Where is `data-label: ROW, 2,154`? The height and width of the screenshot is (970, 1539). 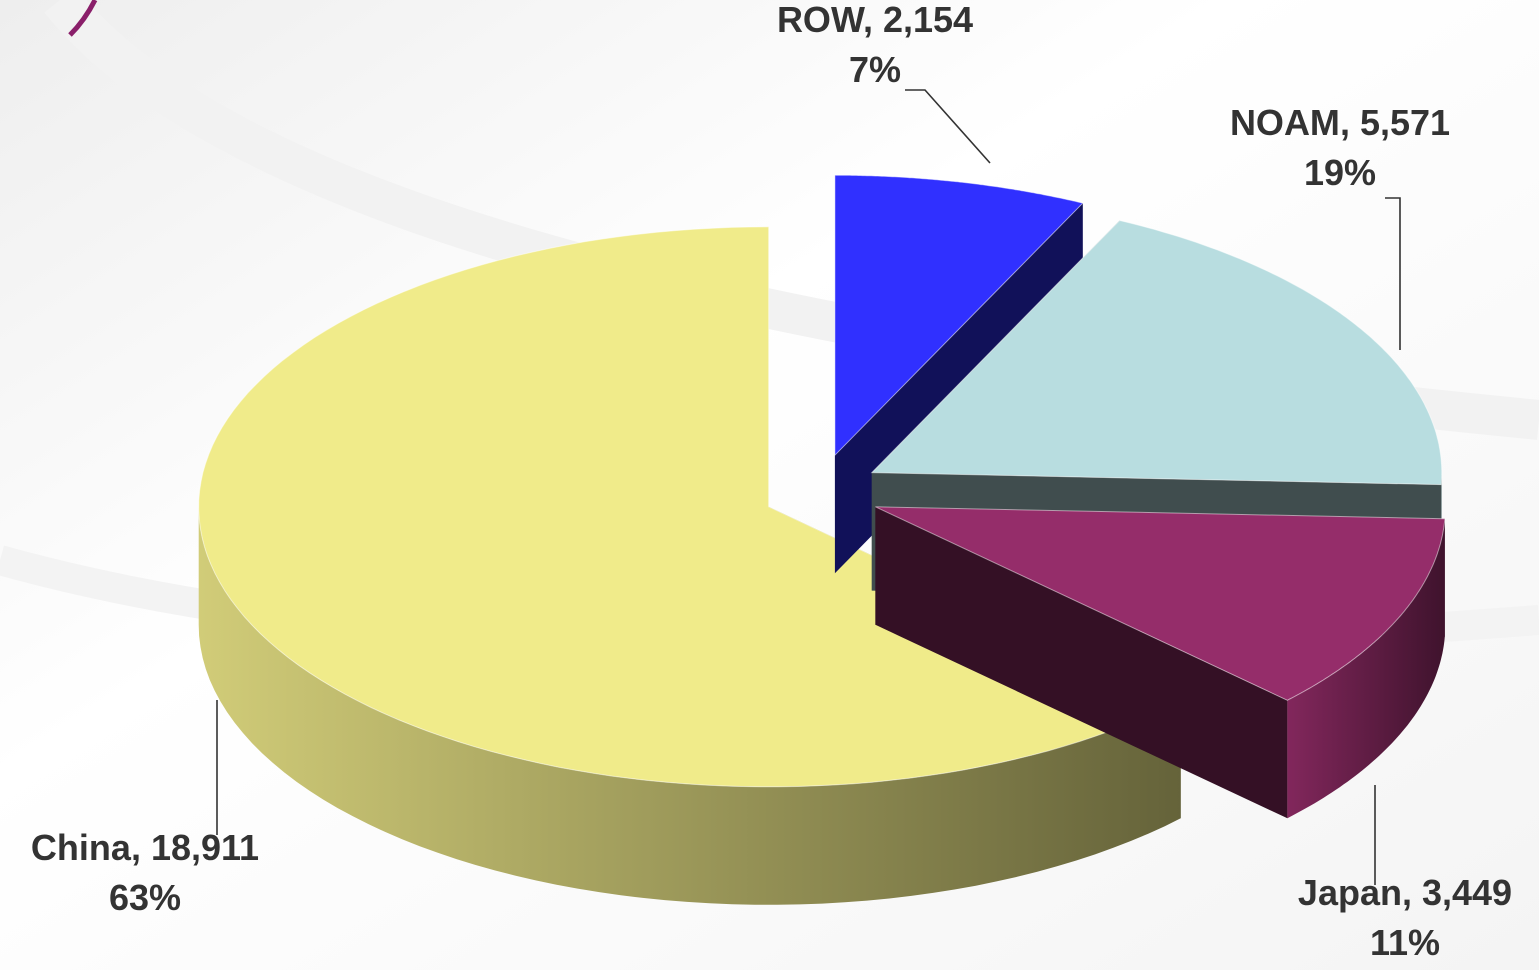 data-label: ROW, 2,154 is located at coordinates (875, 20).